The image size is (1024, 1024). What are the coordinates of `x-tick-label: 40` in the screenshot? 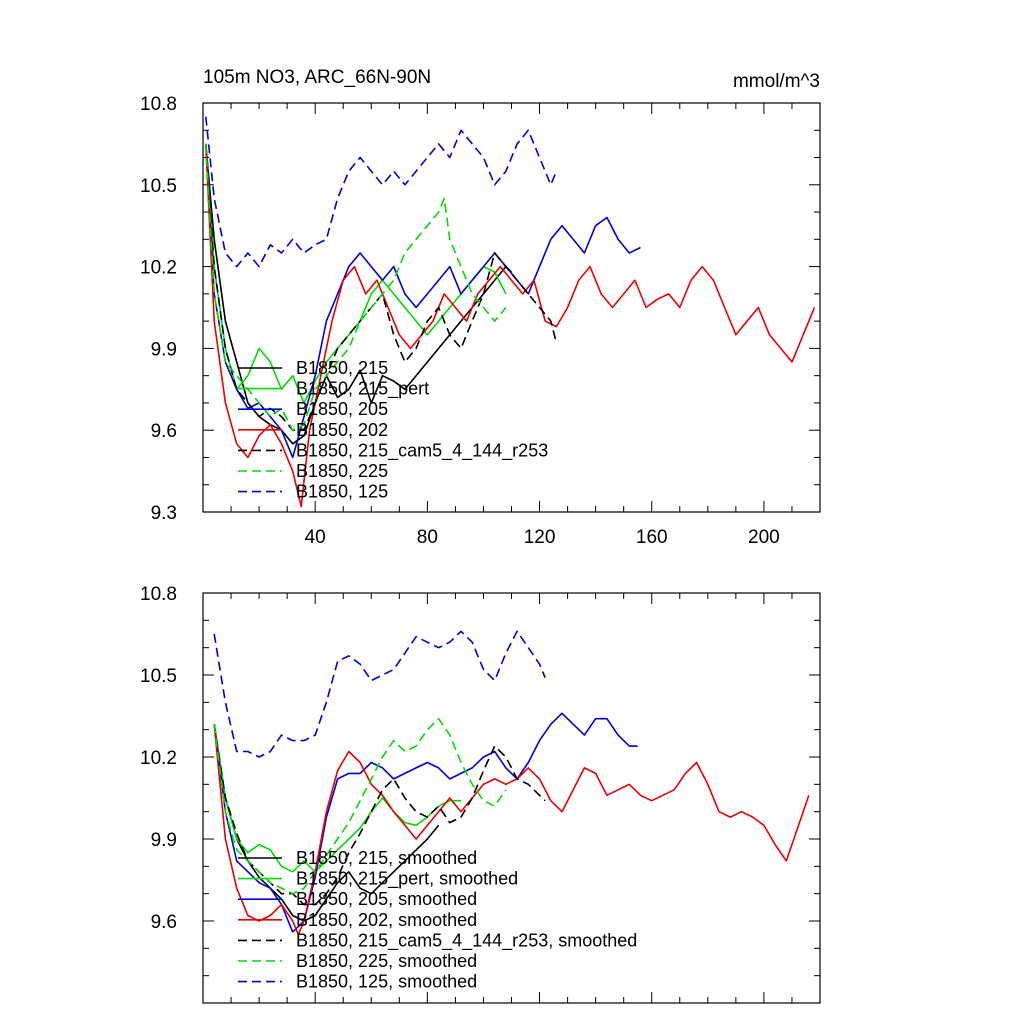 It's located at (315, 537).